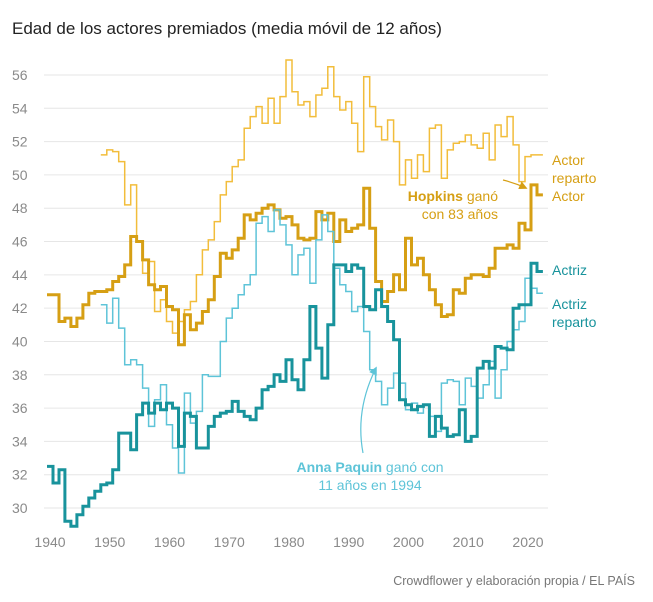  What do you see at coordinates (20, 441) in the screenshot?
I see `y-tick-label: 34` at bounding box center [20, 441].